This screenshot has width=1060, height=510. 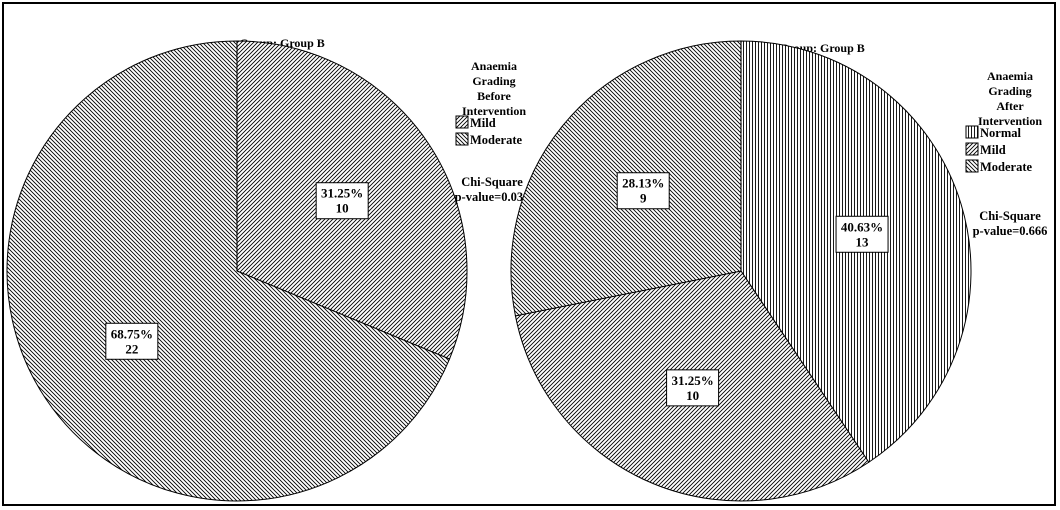 I want to click on slice-percentage: 28.13%, so click(x=643, y=183).